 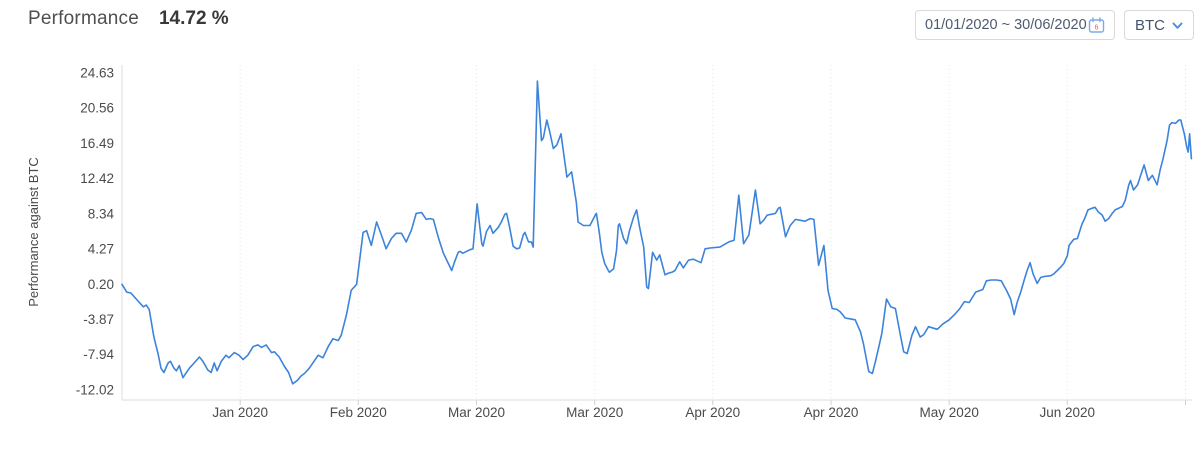 What do you see at coordinates (1068, 412) in the screenshot?
I see `x-tick-label: Jun 2020` at bounding box center [1068, 412].